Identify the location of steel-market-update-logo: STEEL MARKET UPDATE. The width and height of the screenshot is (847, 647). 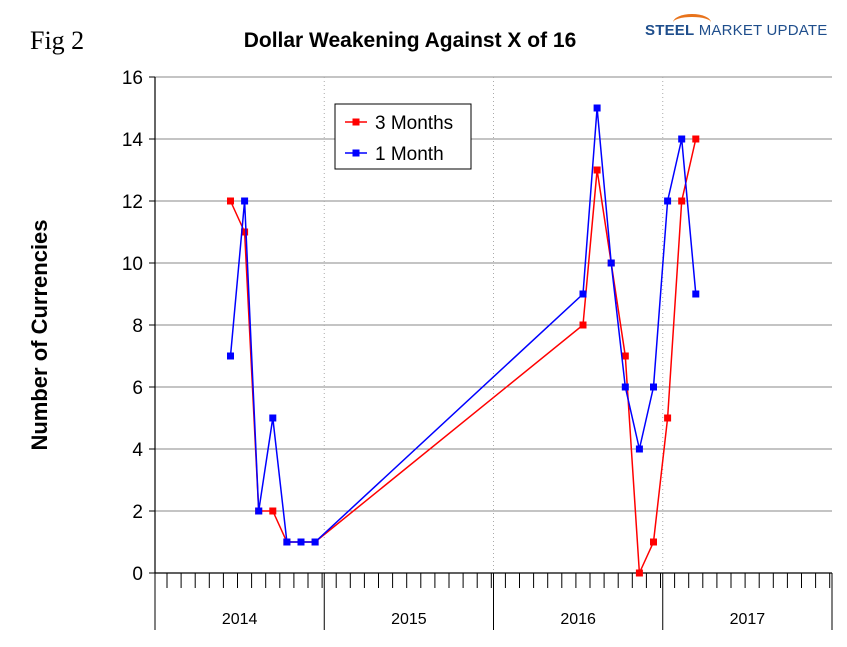
(736, 26).